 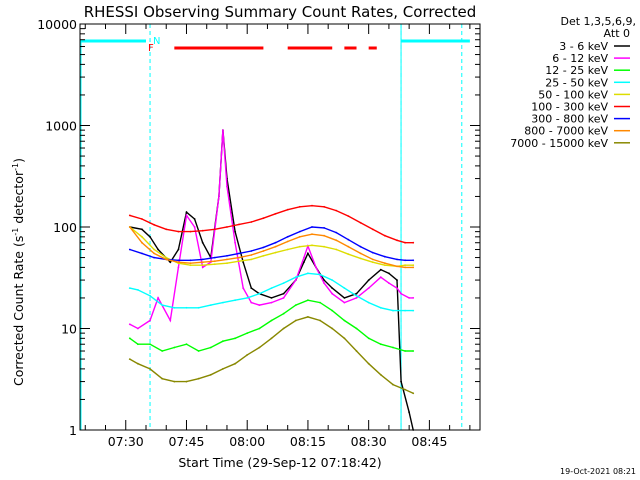 I want to click on y-axis-label-sup2: -1, so click(x=15, y=167).